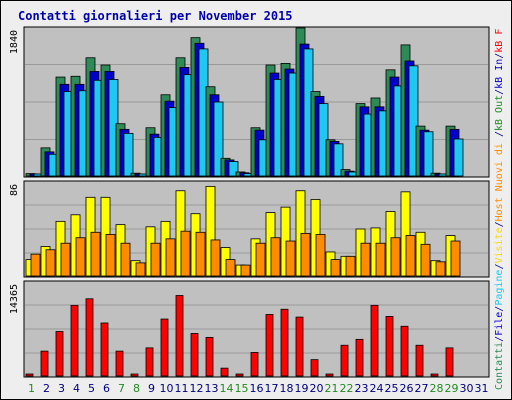  What do you see at coordinates (257, 388) in the screenshot?
I see `day-label-16: 16` at bounding box center [257, 388].